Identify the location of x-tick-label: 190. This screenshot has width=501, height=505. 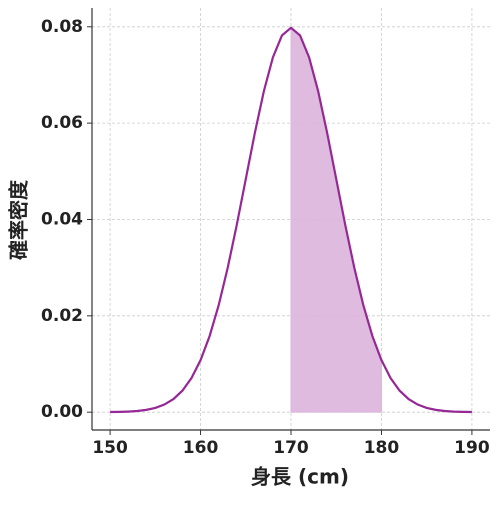
(472, 448).